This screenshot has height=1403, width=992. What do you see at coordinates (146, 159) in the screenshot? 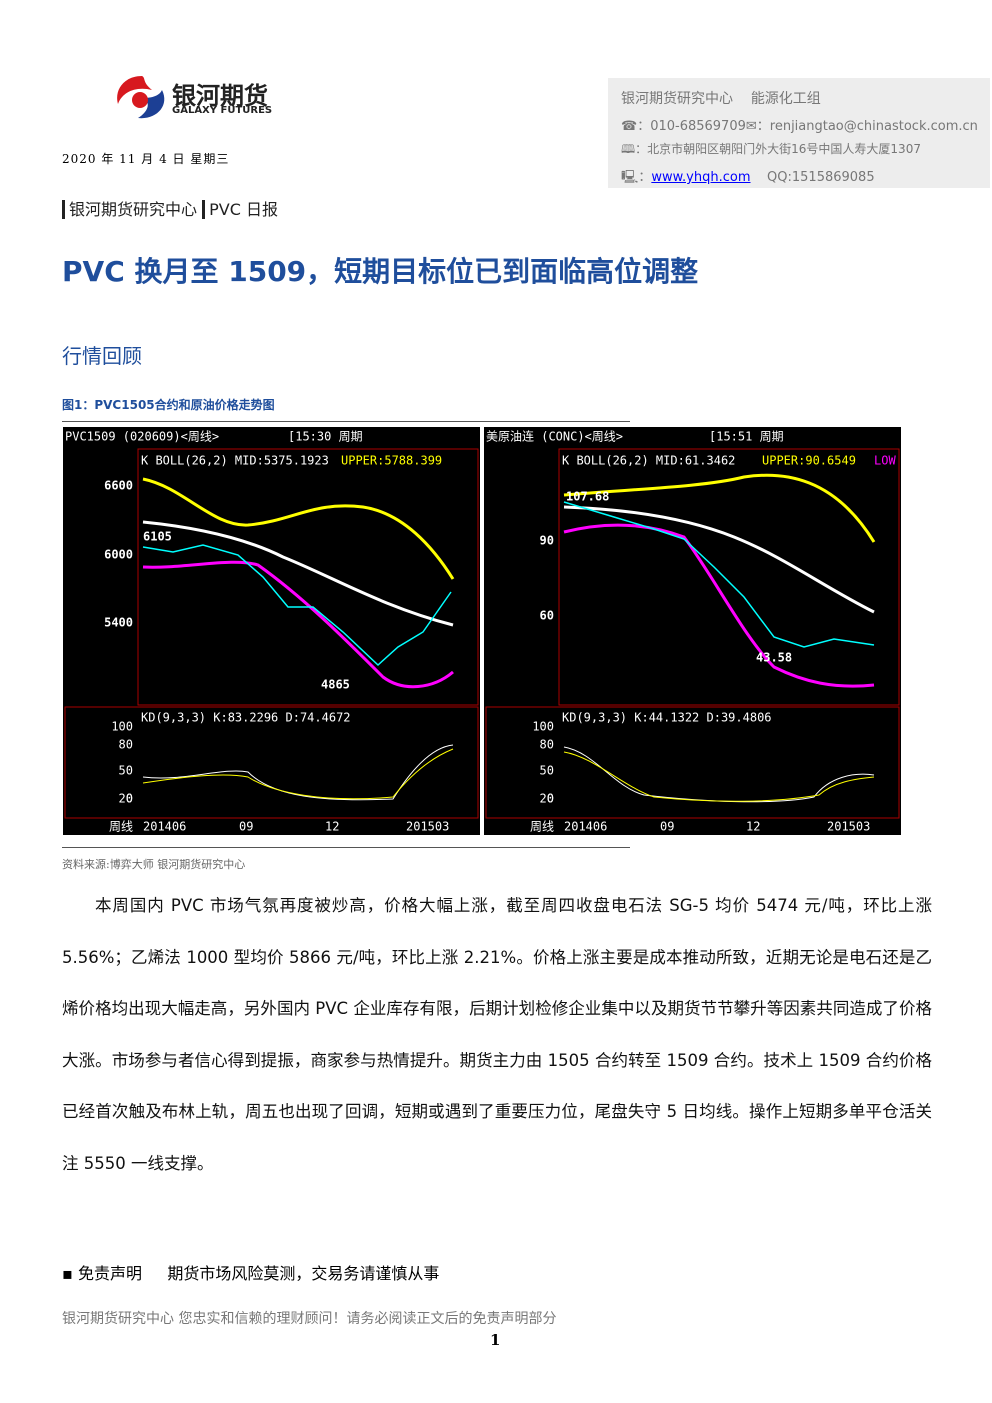
I see `date: 2020 年 11 月 4 日 星期三` at bounding box center [146, 159].